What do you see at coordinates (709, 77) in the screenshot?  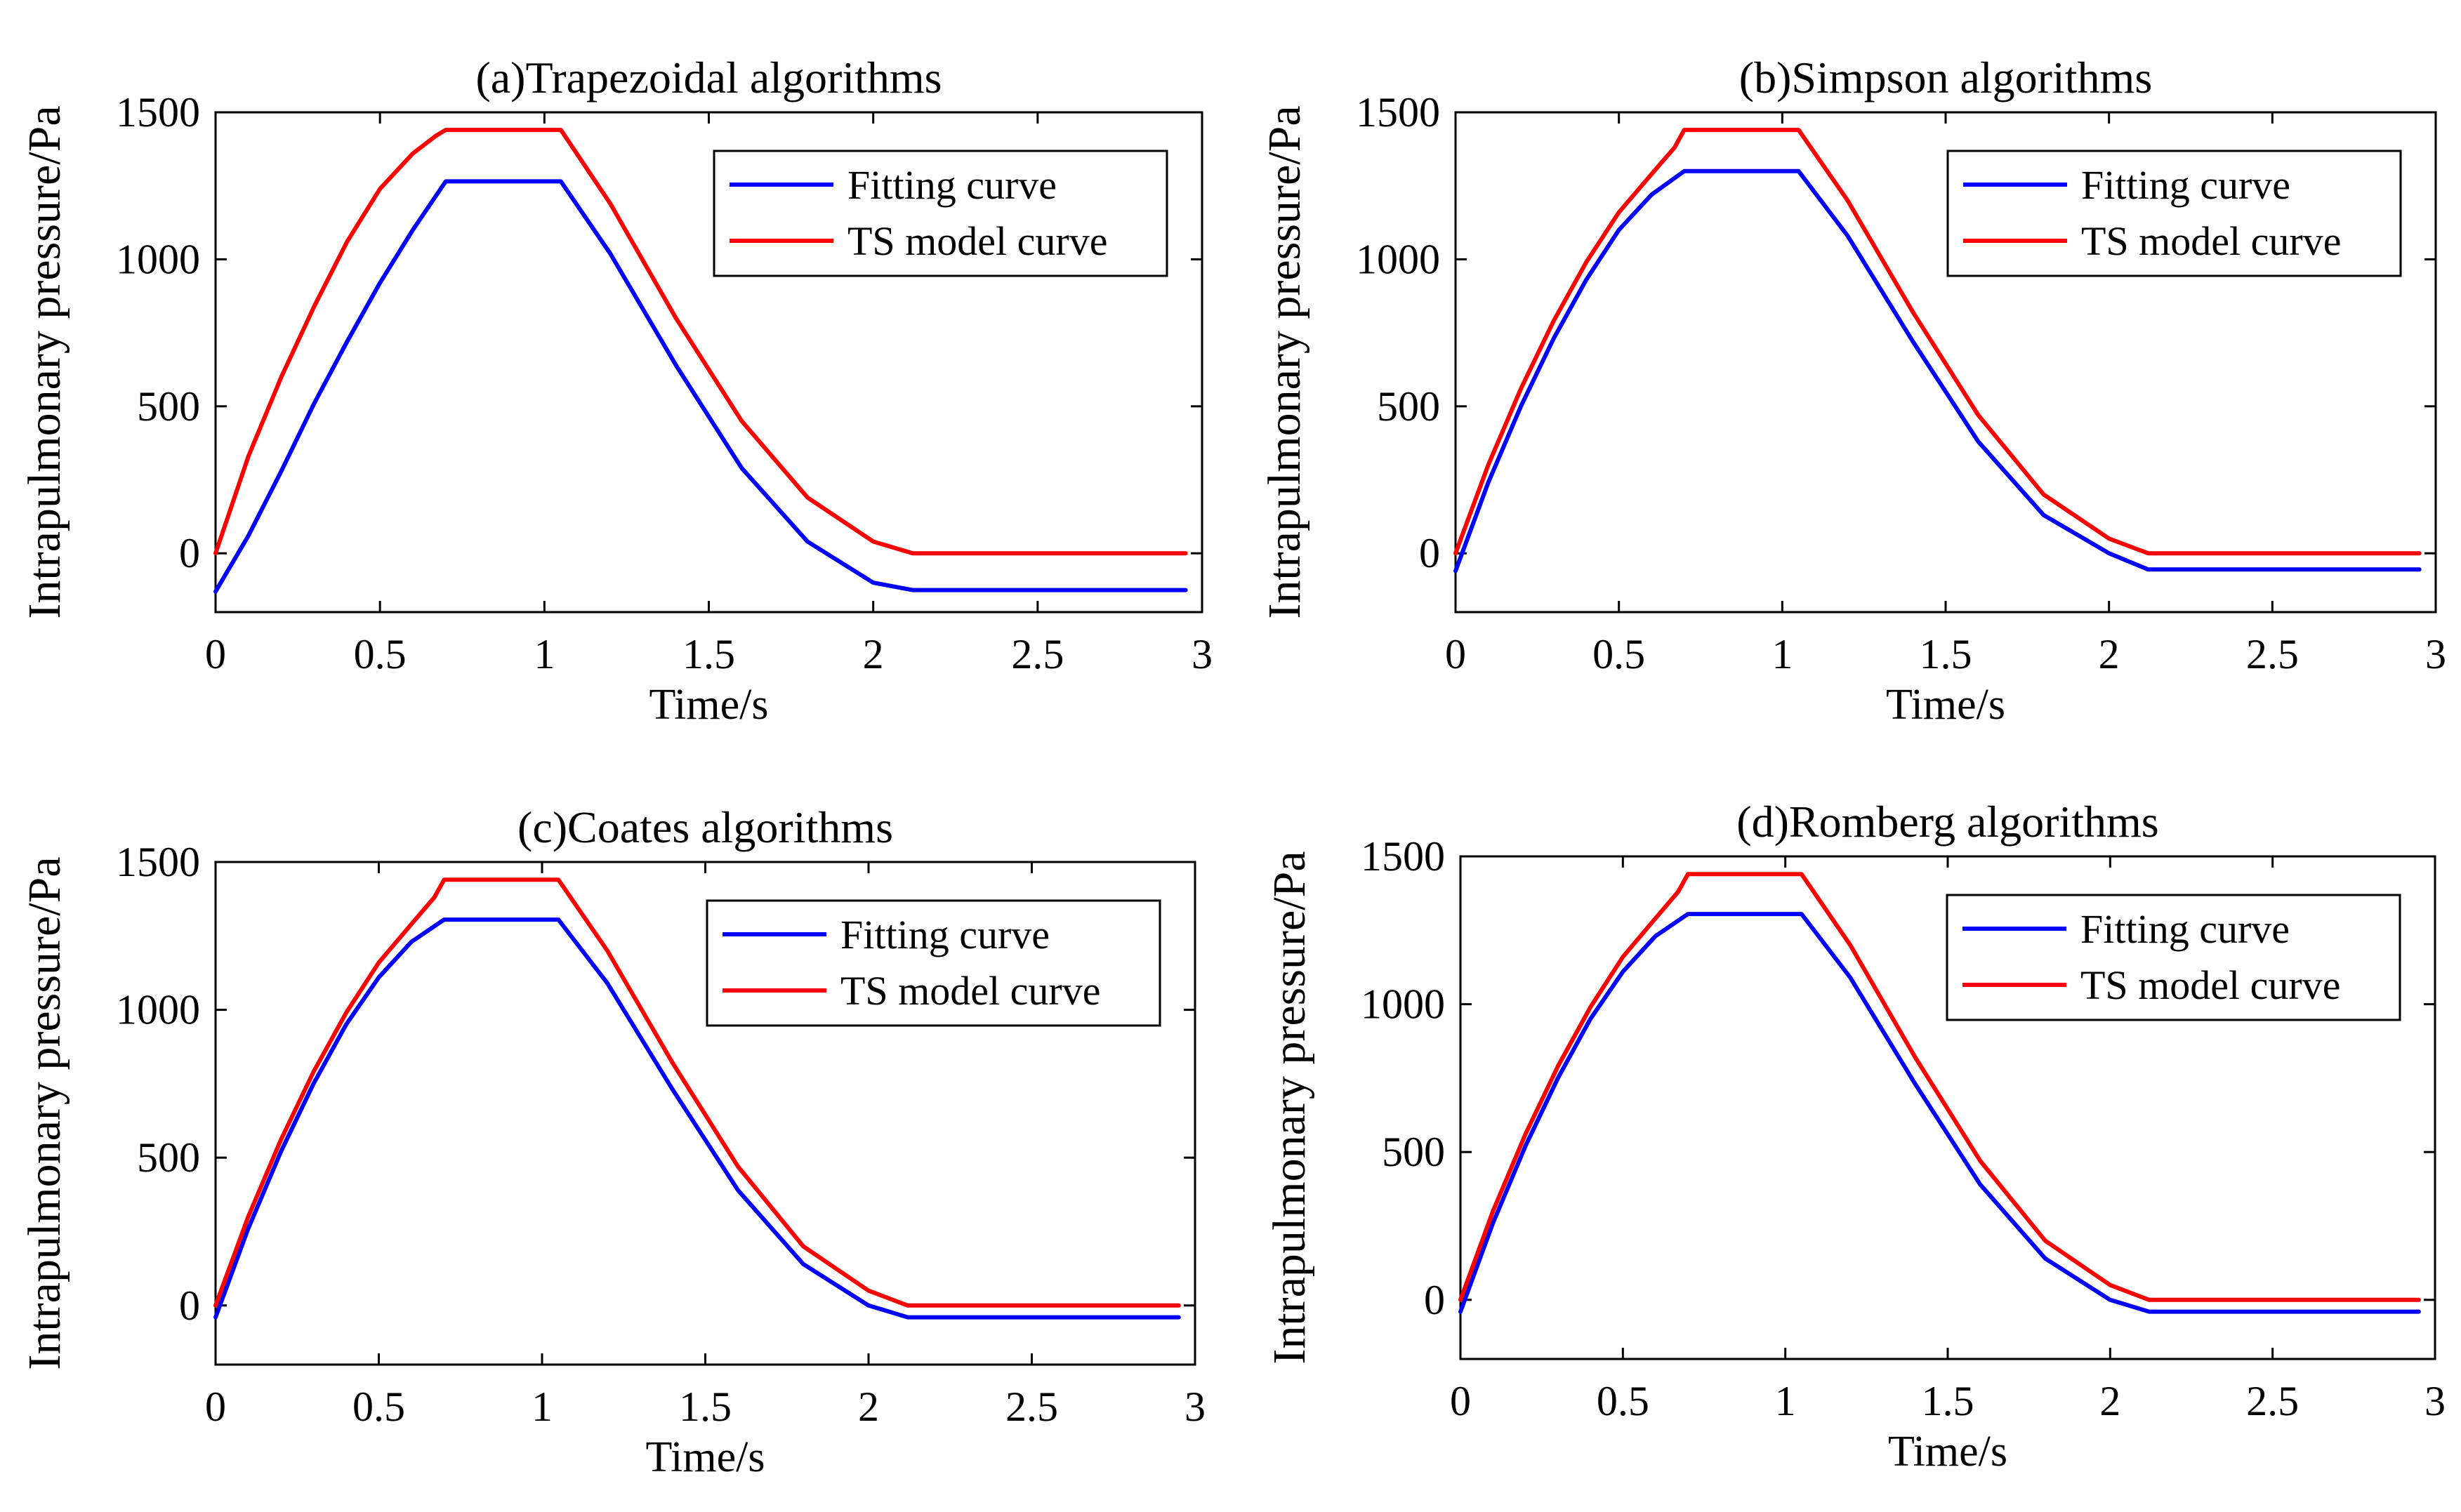 I see `chart-title: (a)Trapezoidal algorithms` at bounding box center [709, 77].